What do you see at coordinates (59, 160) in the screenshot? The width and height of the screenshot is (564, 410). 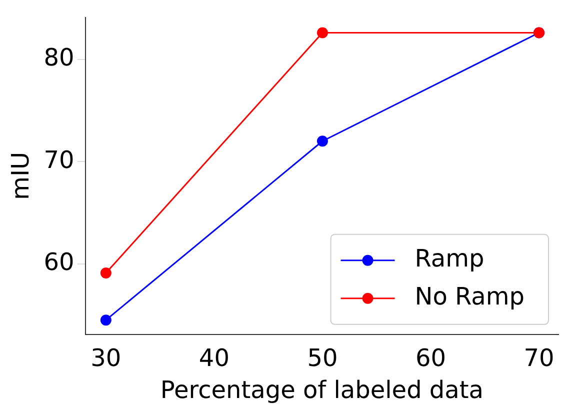 I see `y-tick-label: 70` at bounding box center [59, 160].